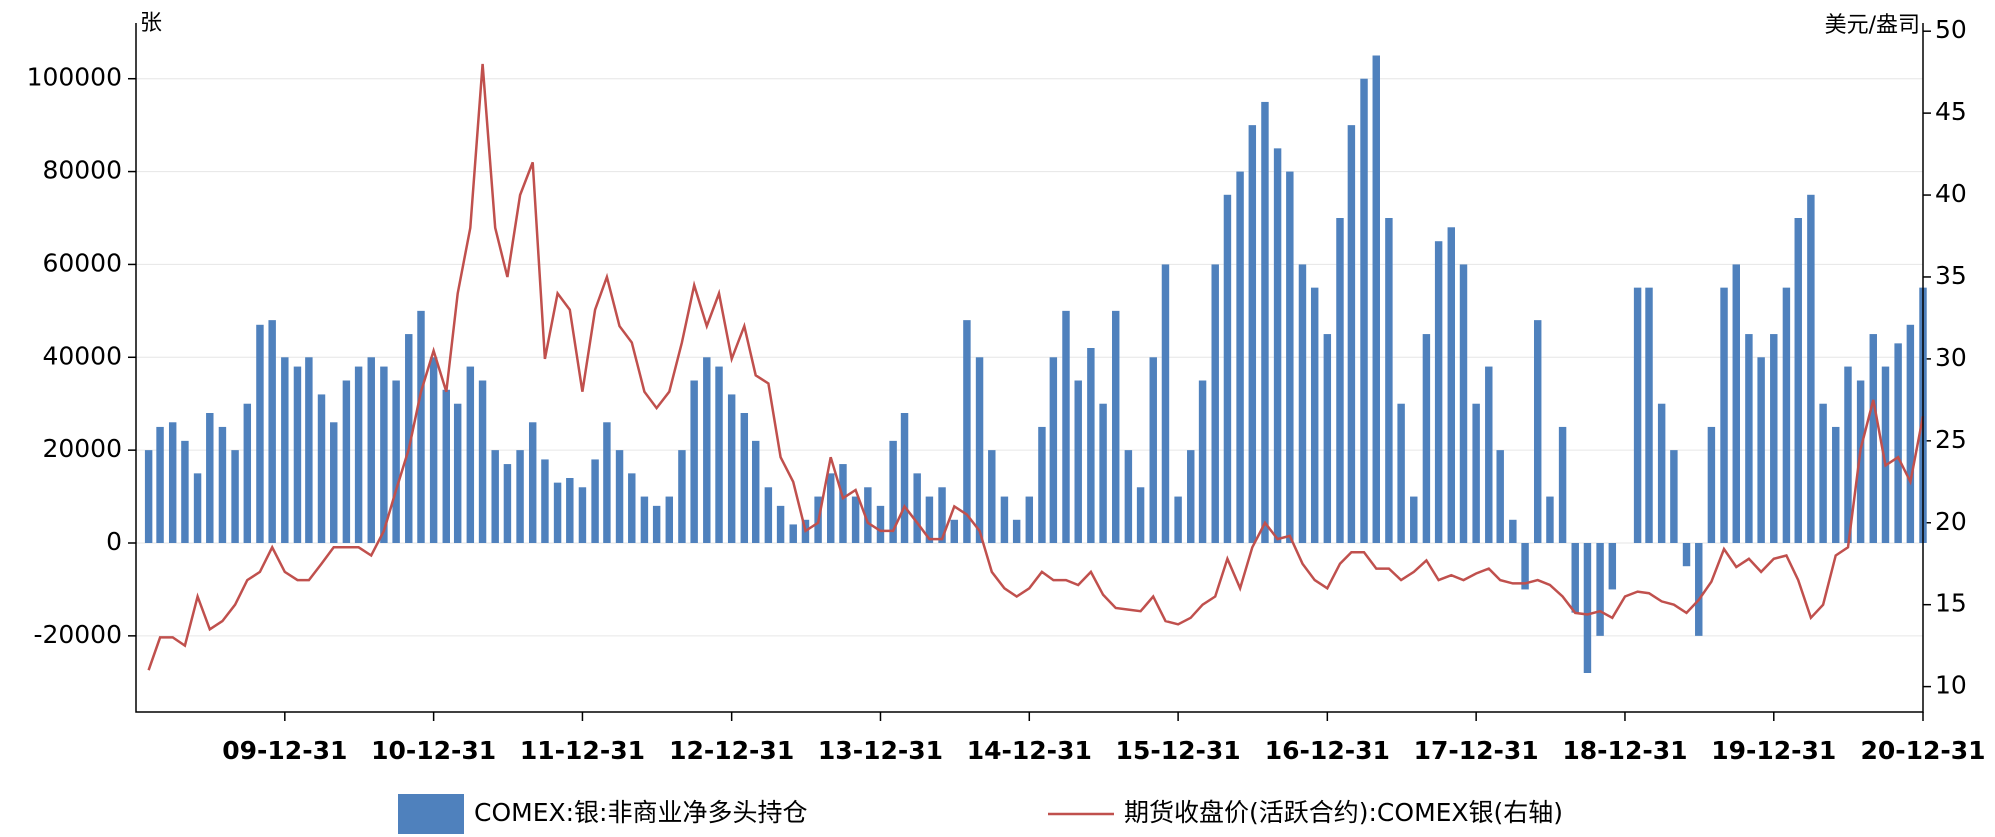  Describe the element at coordinates (1476, 750) in the screenshot. I see `x-tick-label: 17-12-31` at that location.